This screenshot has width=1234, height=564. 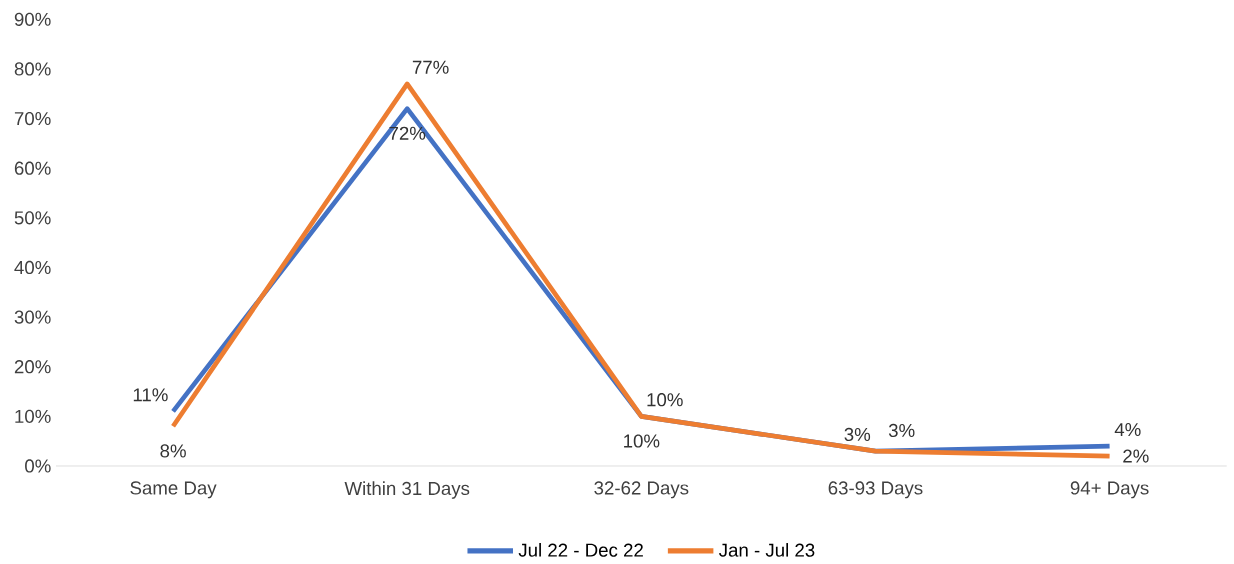 What do you see at coordinates (1136, 456) in the screenshot?
I see `data-label: 2%` at bounding box center [1136, 456].